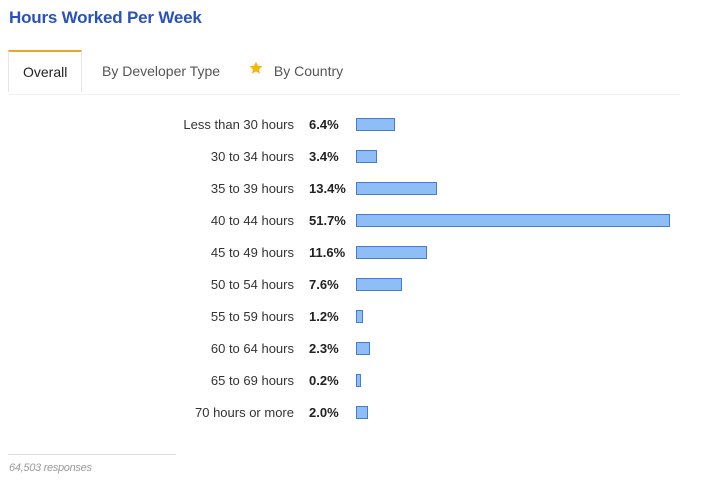  I want to click on category-label: 60 to 64 hours, so click(252, 348).